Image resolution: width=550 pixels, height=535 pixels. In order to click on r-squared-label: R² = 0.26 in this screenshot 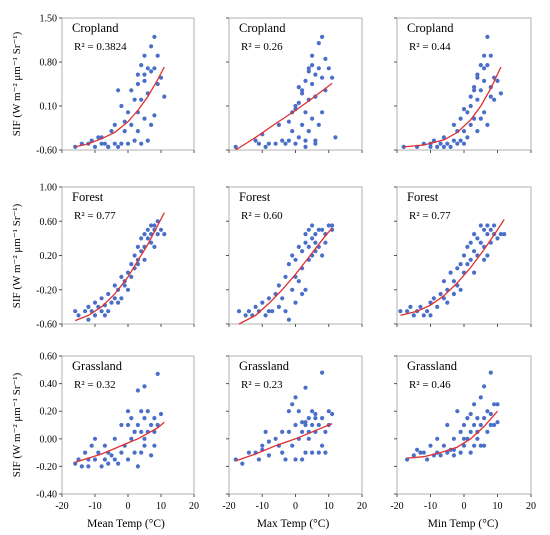, I will do `click(262, 47)`.